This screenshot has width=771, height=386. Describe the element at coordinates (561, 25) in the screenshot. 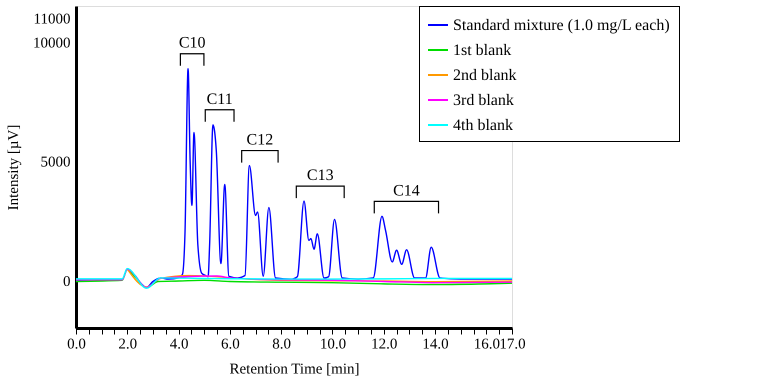

I see `legend-label: Standard mixture (1.0 mg/L each)` at that location.